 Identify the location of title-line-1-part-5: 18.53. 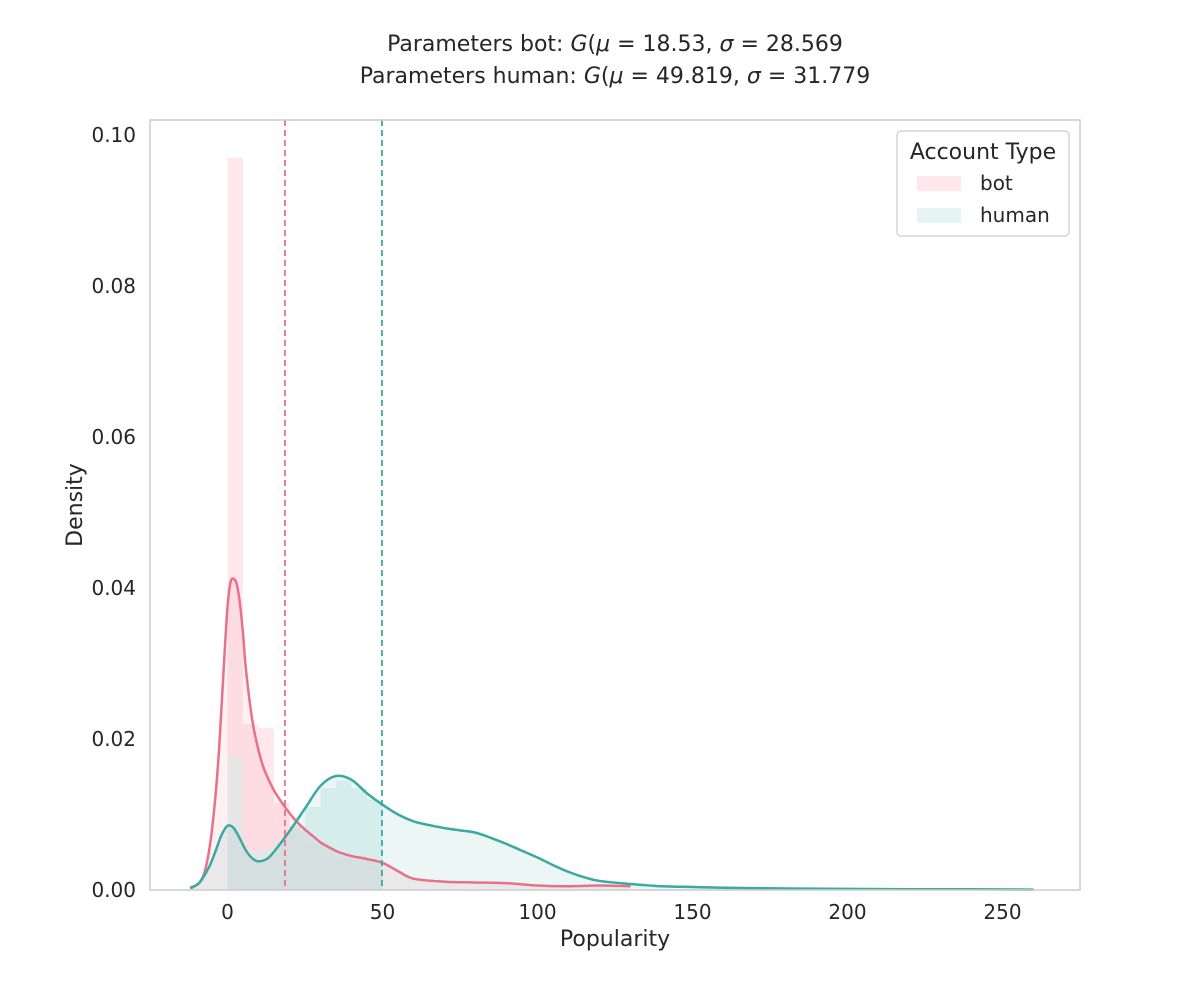
(674, 44).